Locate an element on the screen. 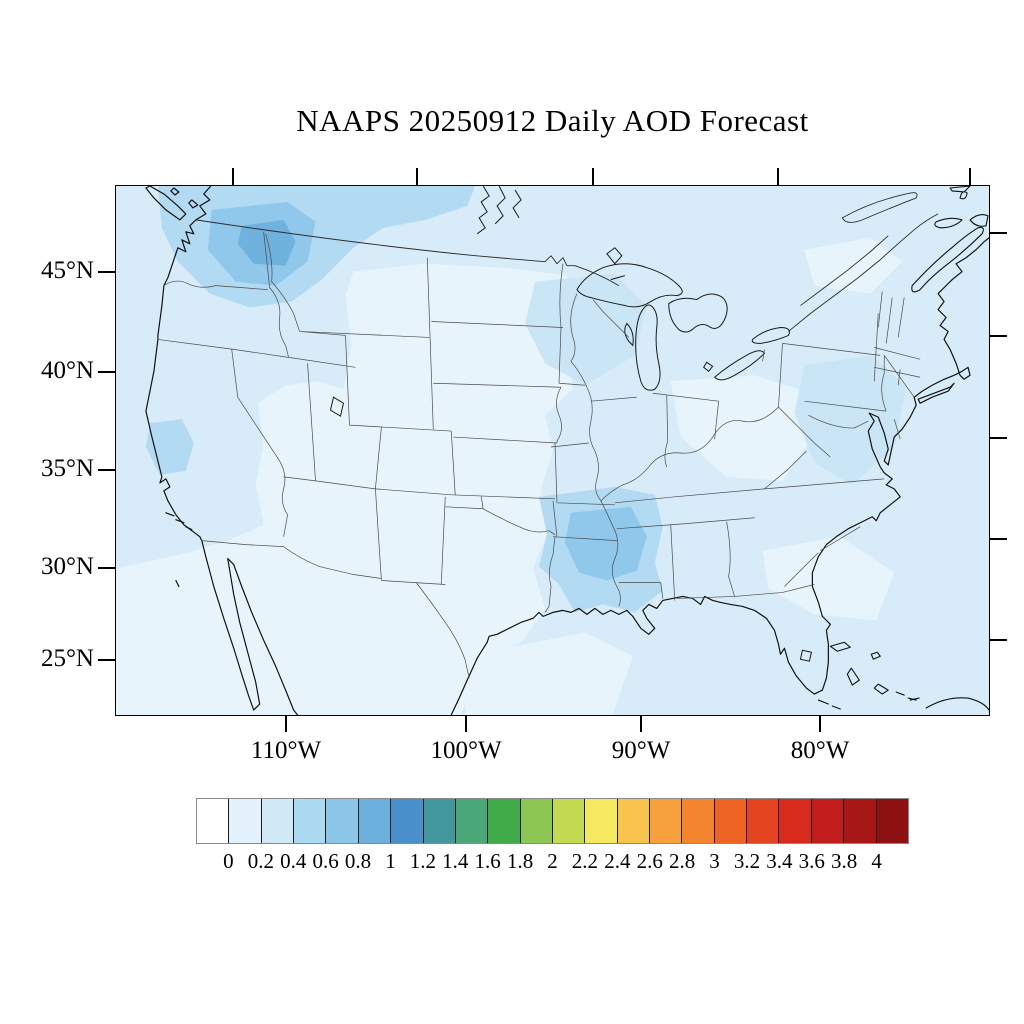  gaspe-peninsula is located at coordinates (890, 211).